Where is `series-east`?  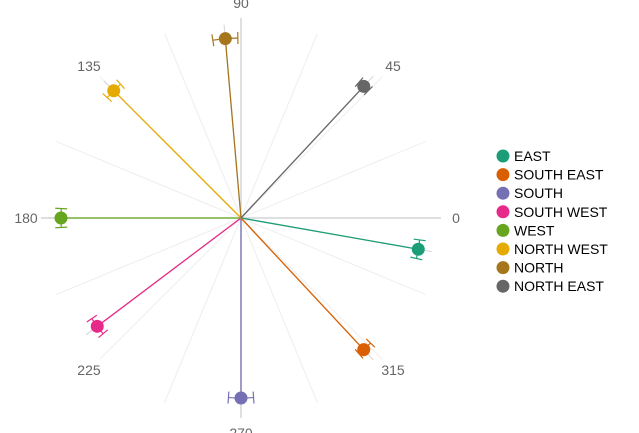
series-east is located at coordinates (336, 239).